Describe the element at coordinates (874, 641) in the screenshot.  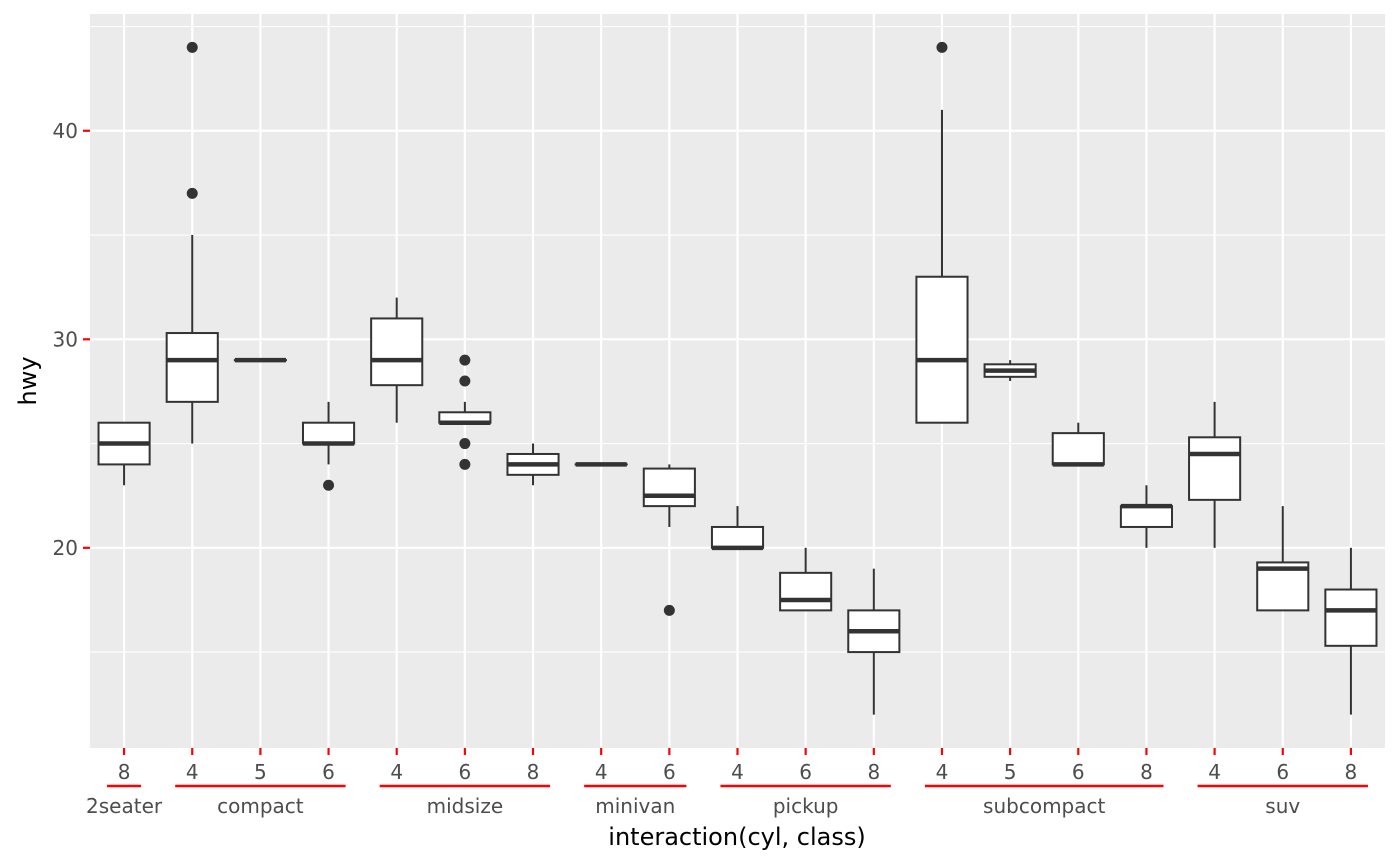
I see `boxplot-8-pickup` at that location.